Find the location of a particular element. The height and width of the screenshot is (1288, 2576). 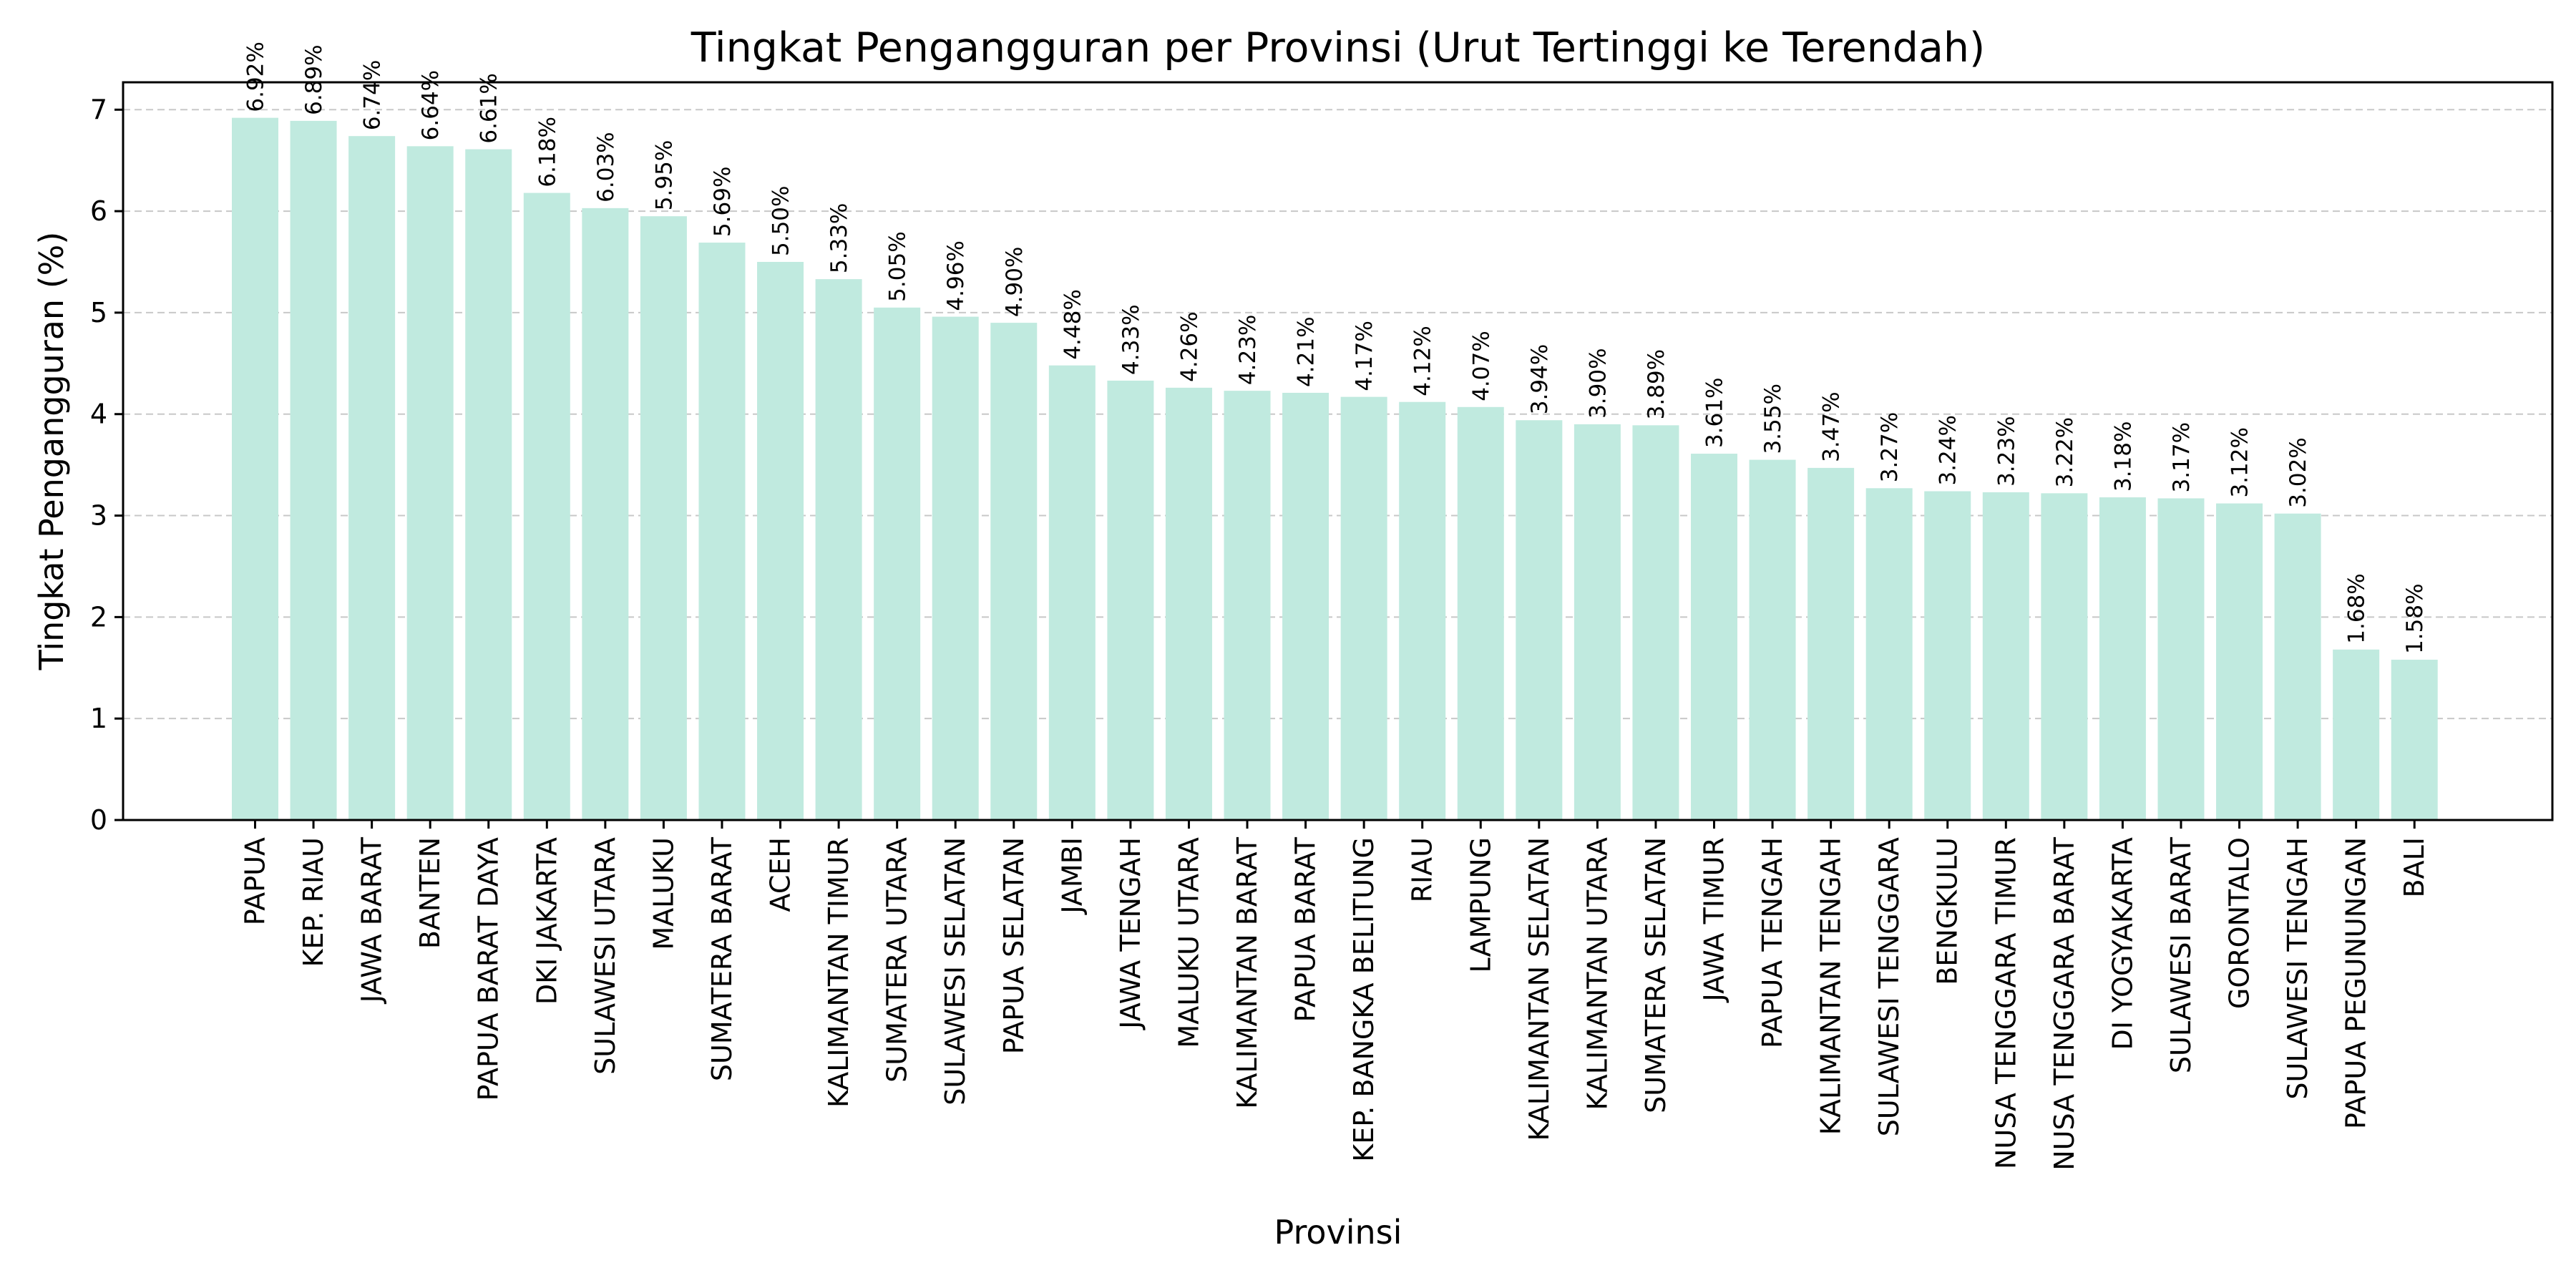

x-tick-label: MALUKU is located at coordinates (663, 894).